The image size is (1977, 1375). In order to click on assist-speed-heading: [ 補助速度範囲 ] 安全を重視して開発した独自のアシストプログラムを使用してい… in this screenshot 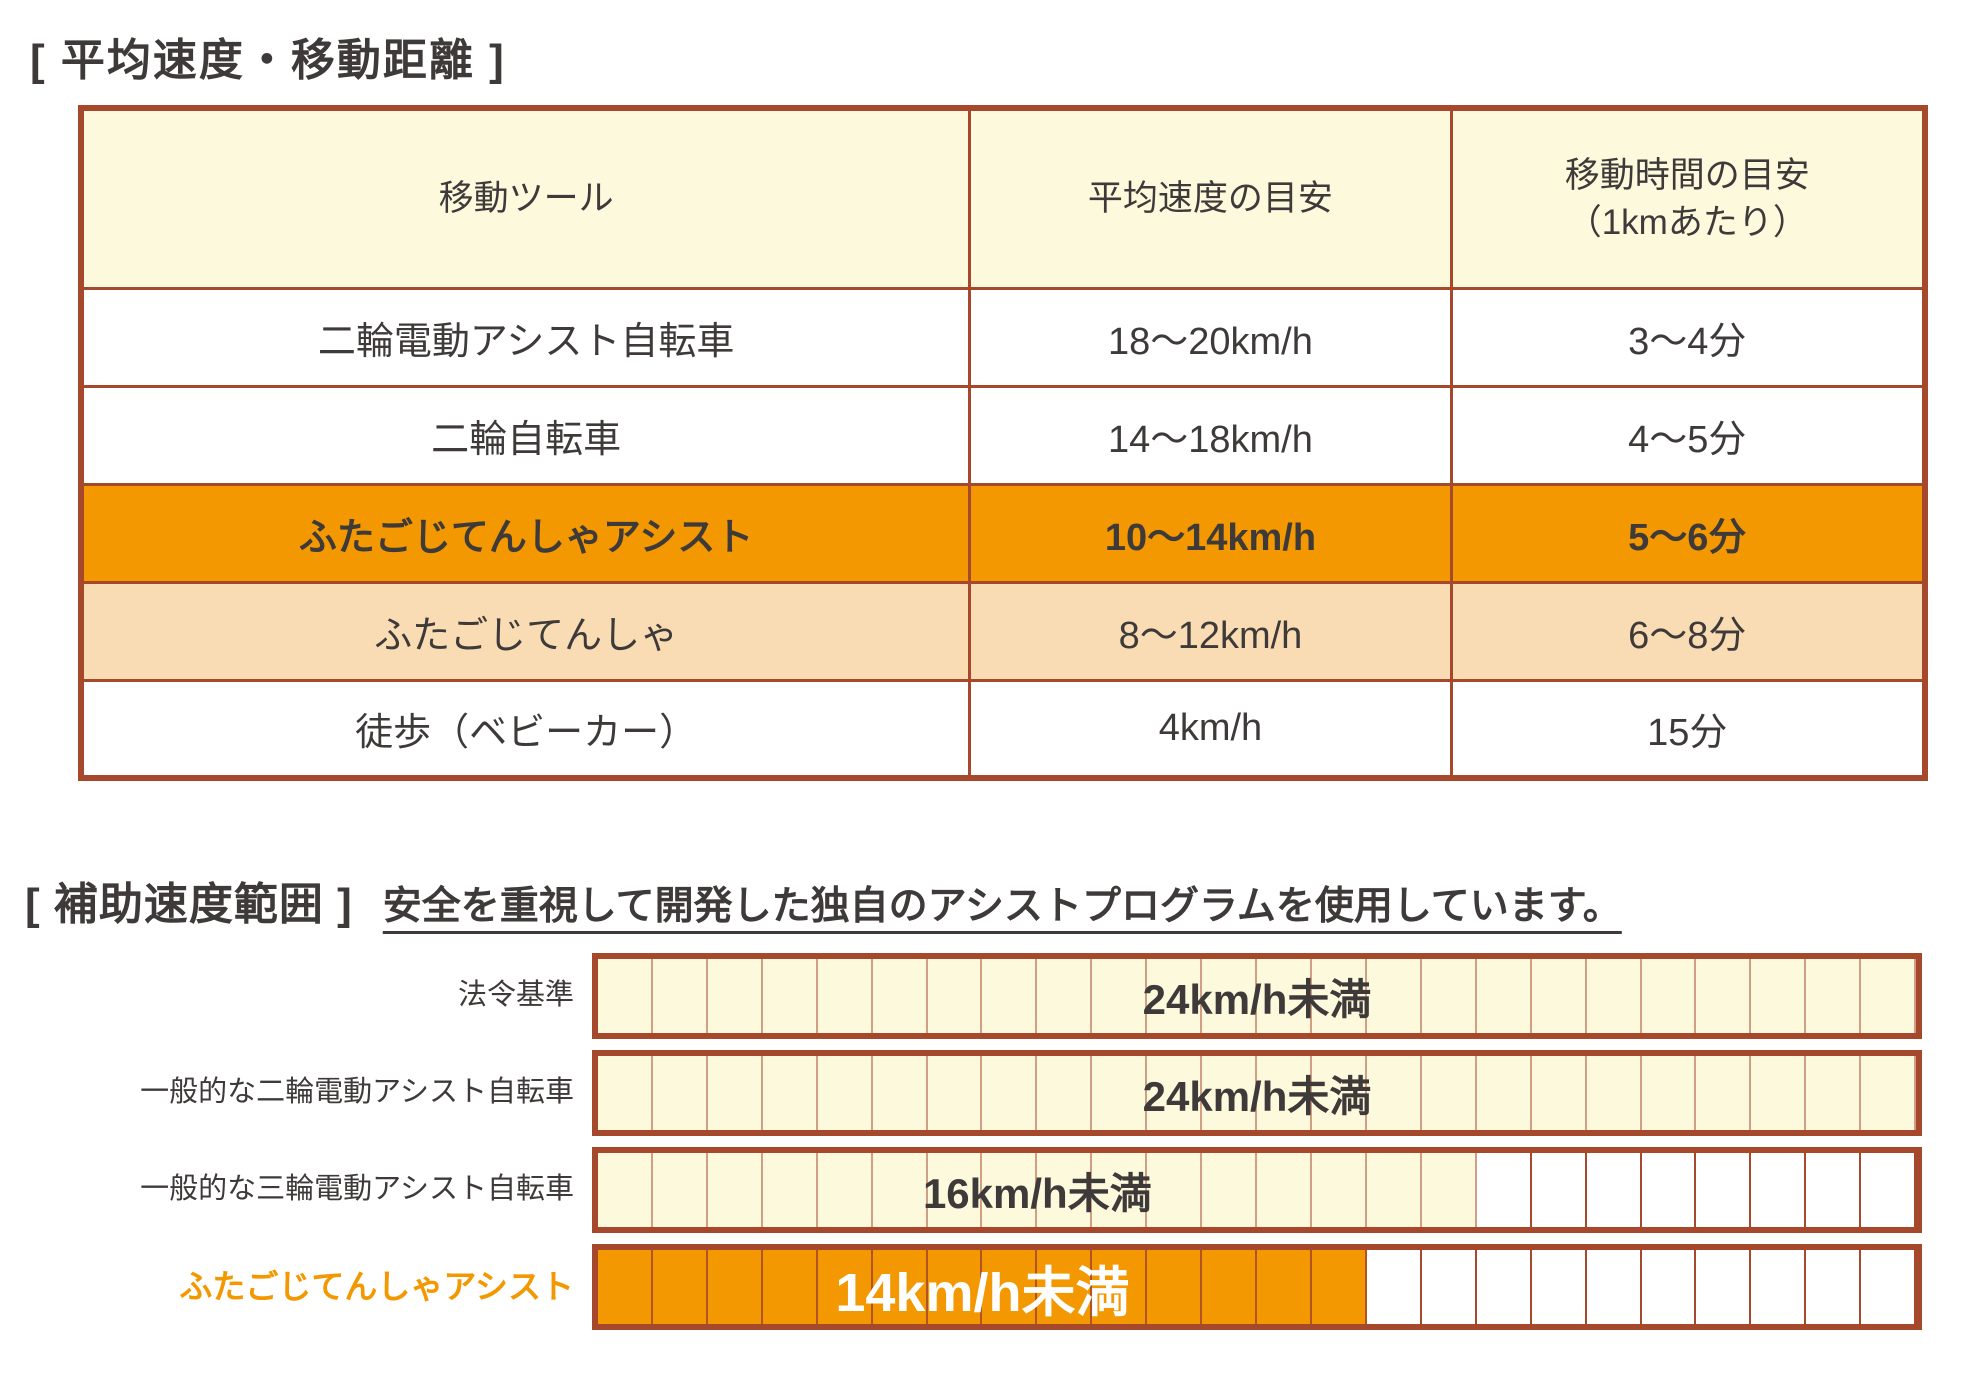, I will do `click(823, 900)`.